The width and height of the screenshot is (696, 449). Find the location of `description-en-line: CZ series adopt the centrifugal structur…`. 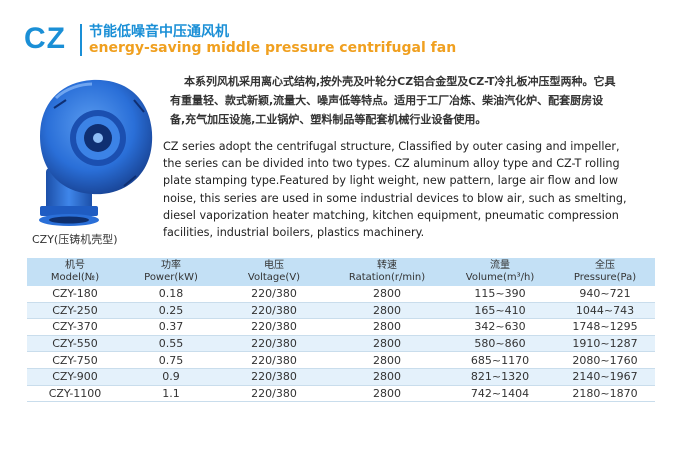

description-en-line: CZ series adopt the centrifugal structur… is located at coordinates (391, 146).